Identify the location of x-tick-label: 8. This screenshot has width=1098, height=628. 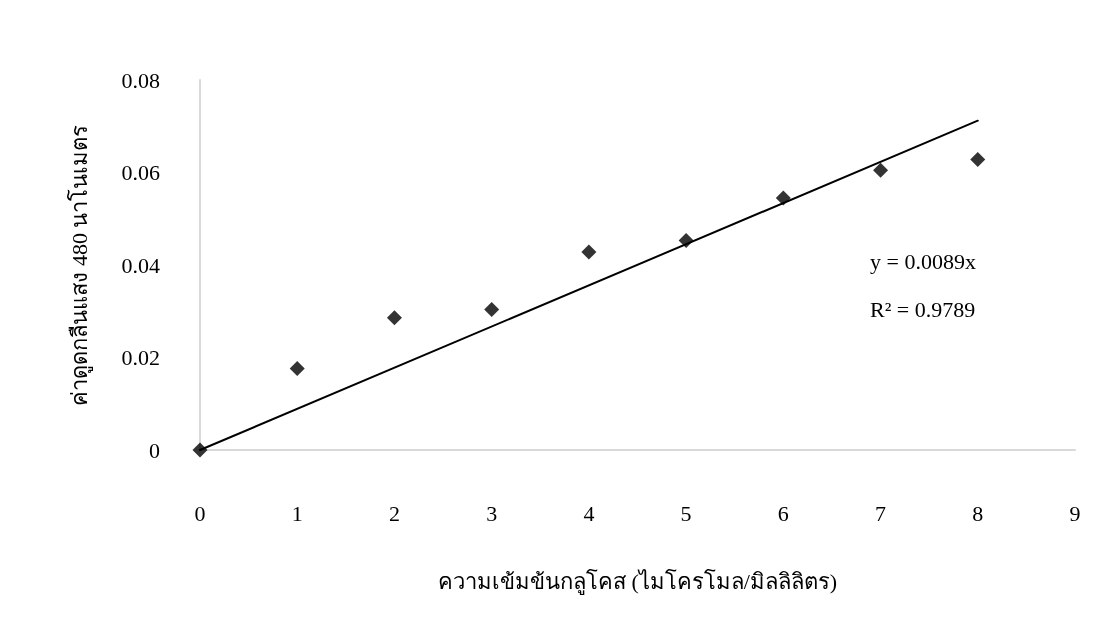
(978, 513).